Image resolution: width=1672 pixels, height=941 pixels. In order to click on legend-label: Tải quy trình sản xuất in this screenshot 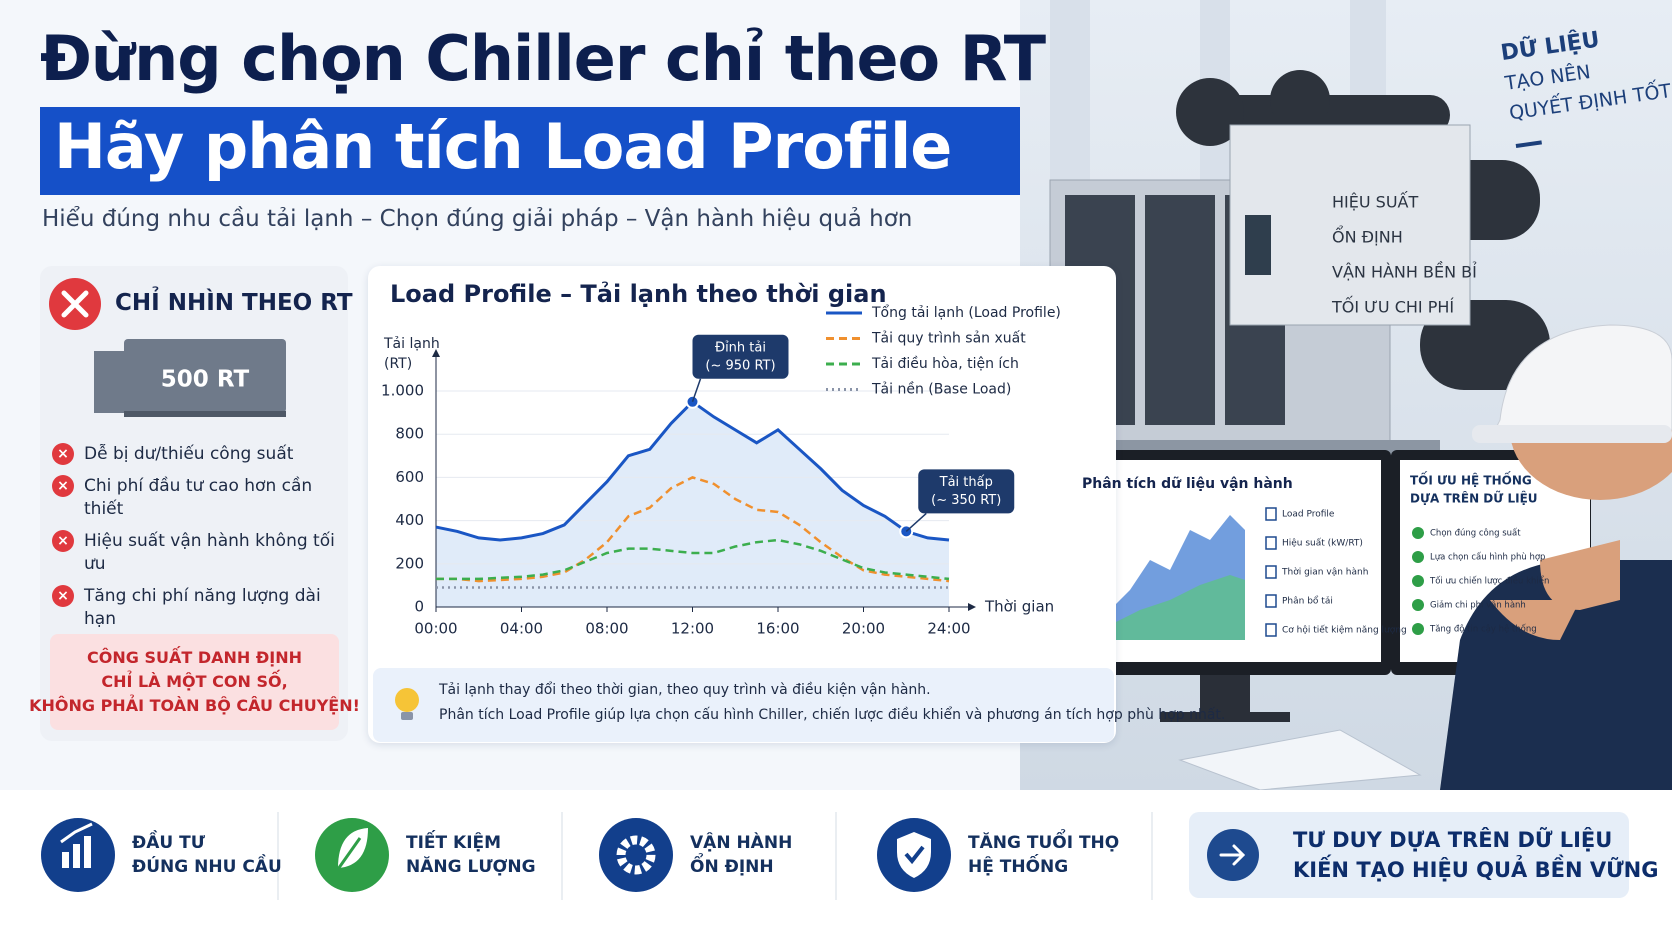, I will do `click(948, 339)`.